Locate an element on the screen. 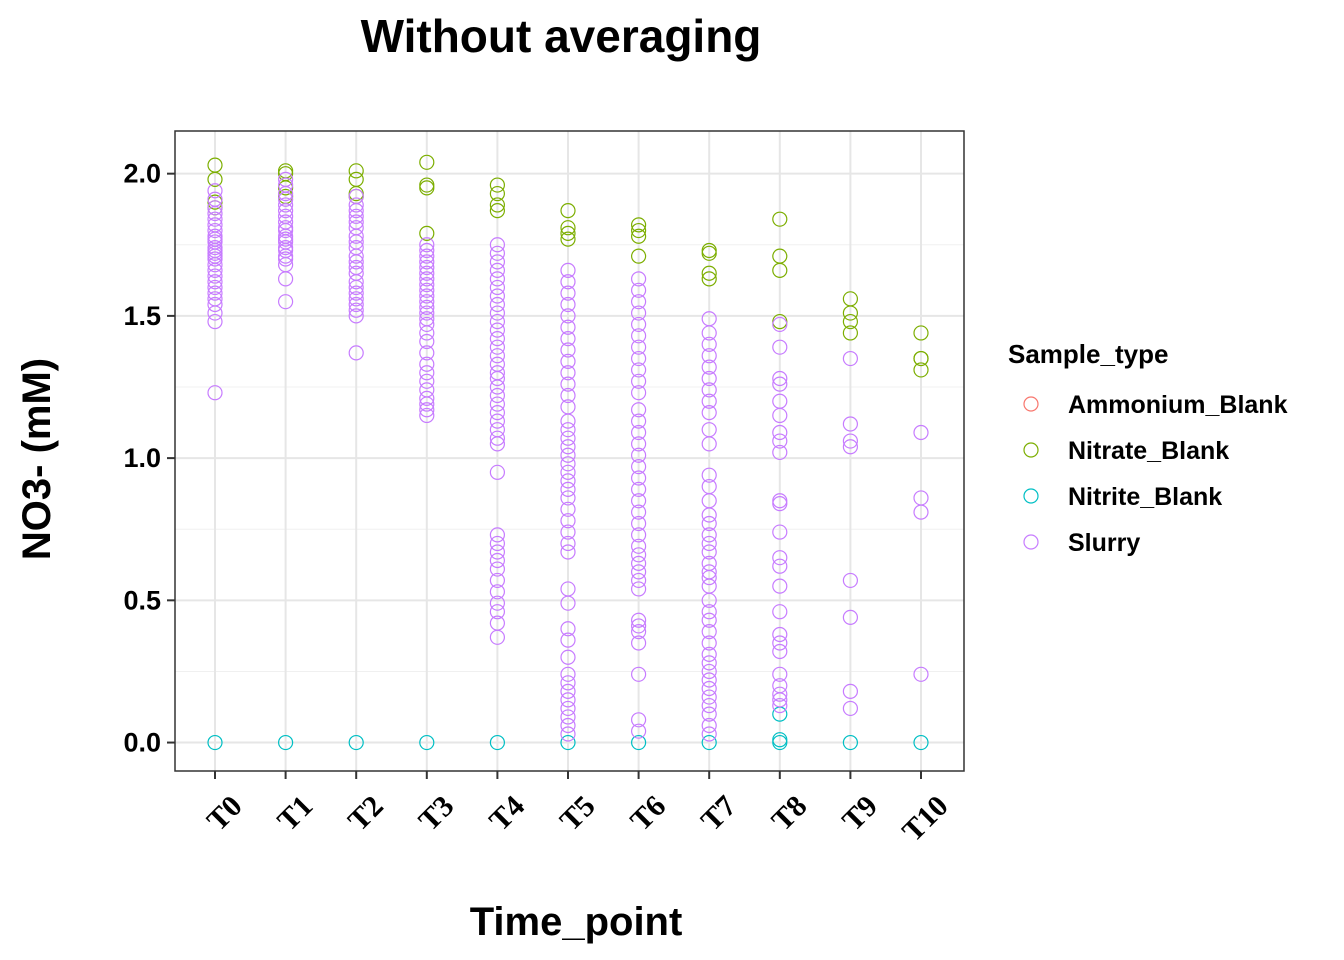  y-tick-label: 0.0 is located at coordinates (142, 743).